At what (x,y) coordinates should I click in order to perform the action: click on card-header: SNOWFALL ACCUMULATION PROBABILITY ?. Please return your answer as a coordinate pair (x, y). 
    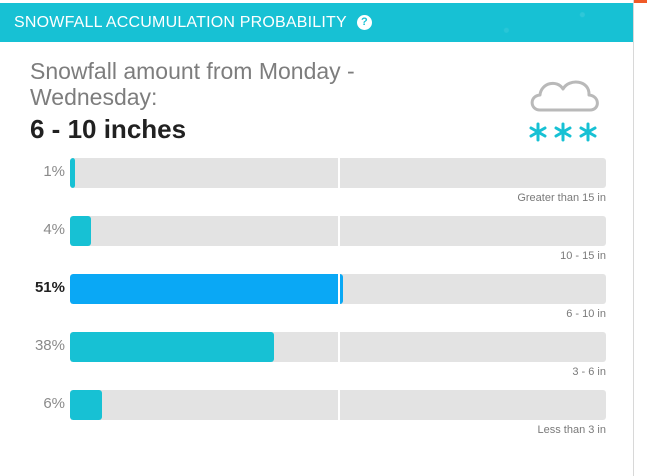
    Looking at the image, I should click on (316, 22).